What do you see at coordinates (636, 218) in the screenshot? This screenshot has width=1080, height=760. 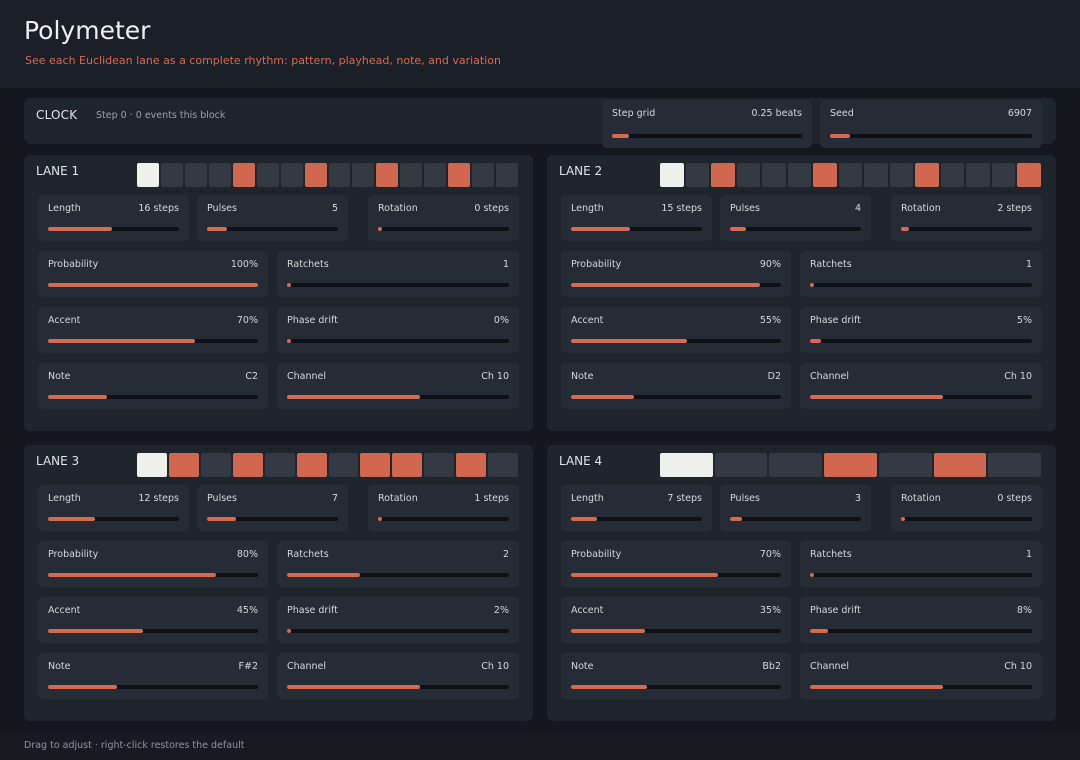 I see `length-control: Length 15 steps` at bounding box center [636, 218].